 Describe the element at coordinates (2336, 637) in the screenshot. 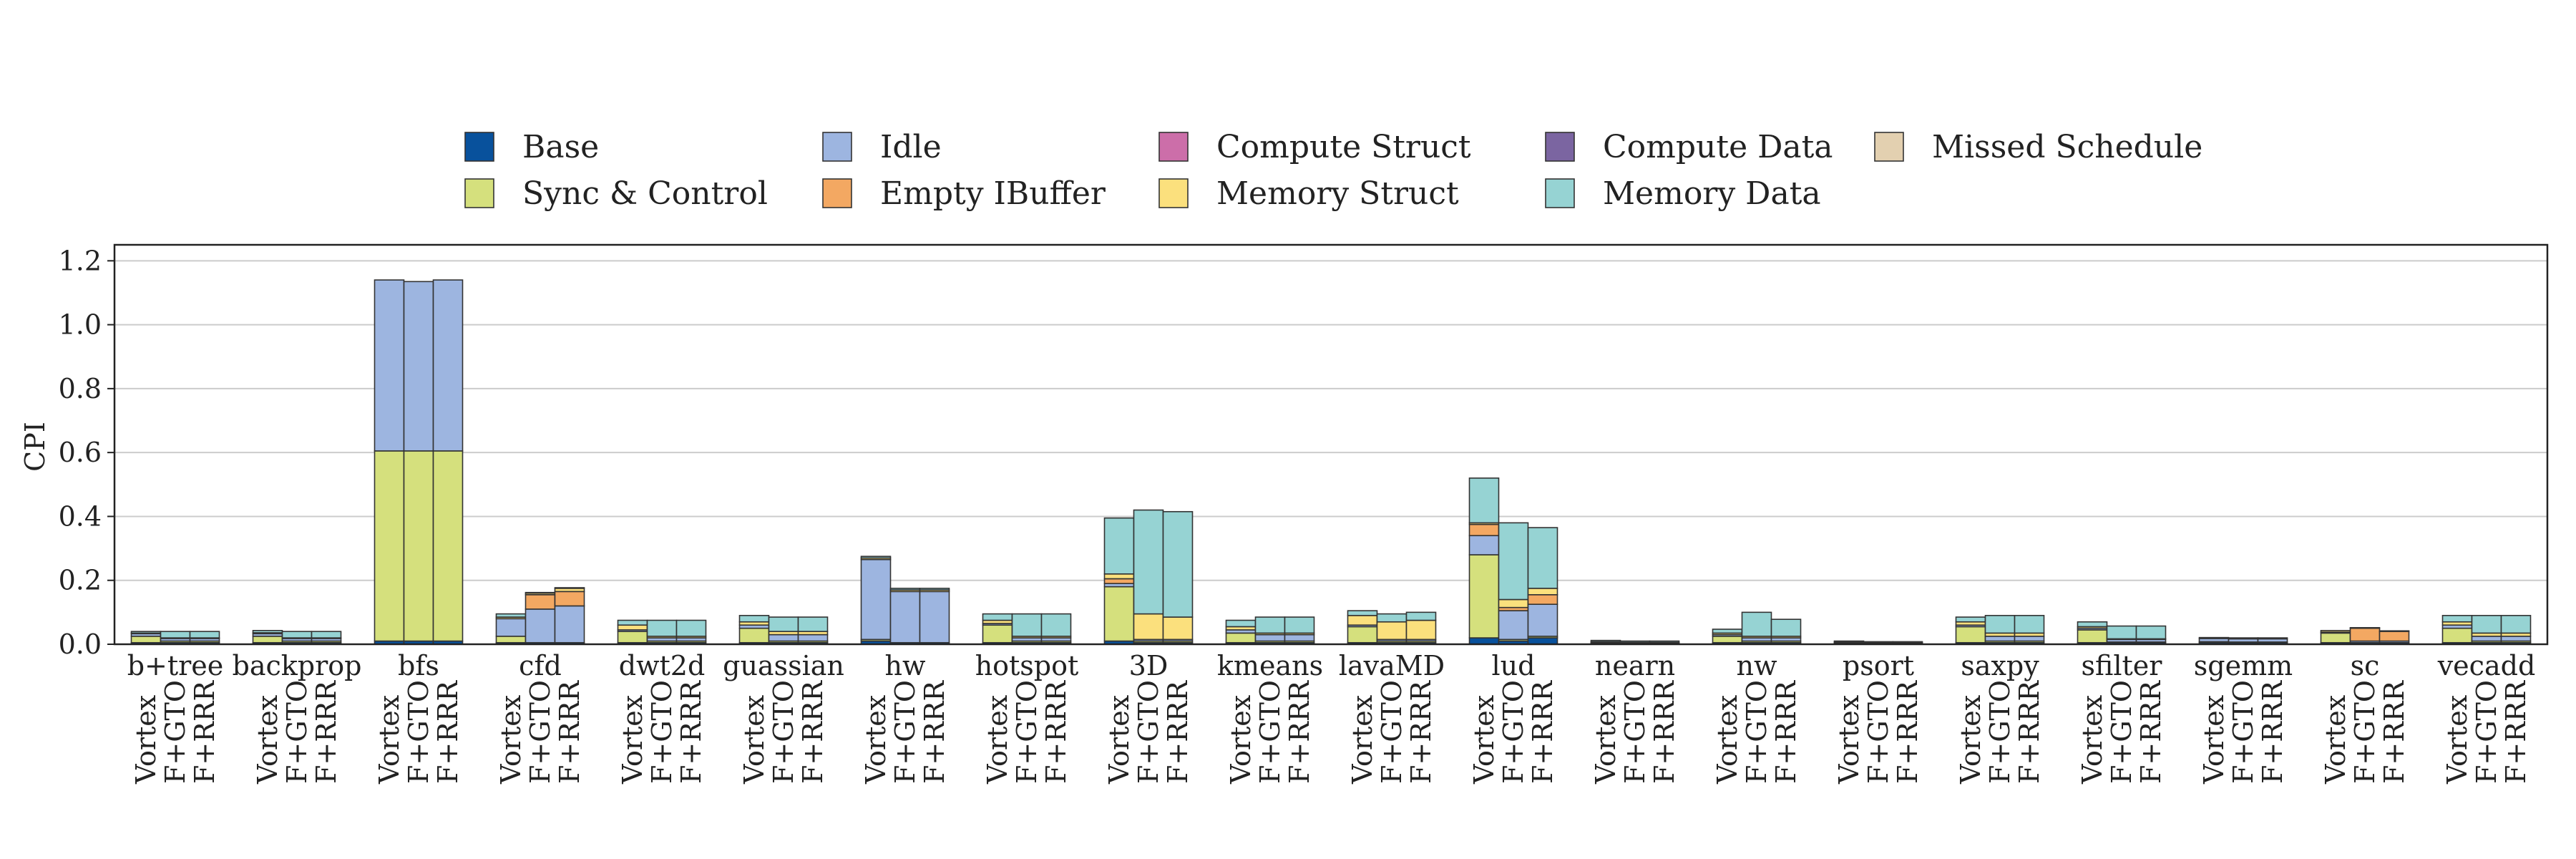

I see `bar-sc-vortex-sync-control` at that location.